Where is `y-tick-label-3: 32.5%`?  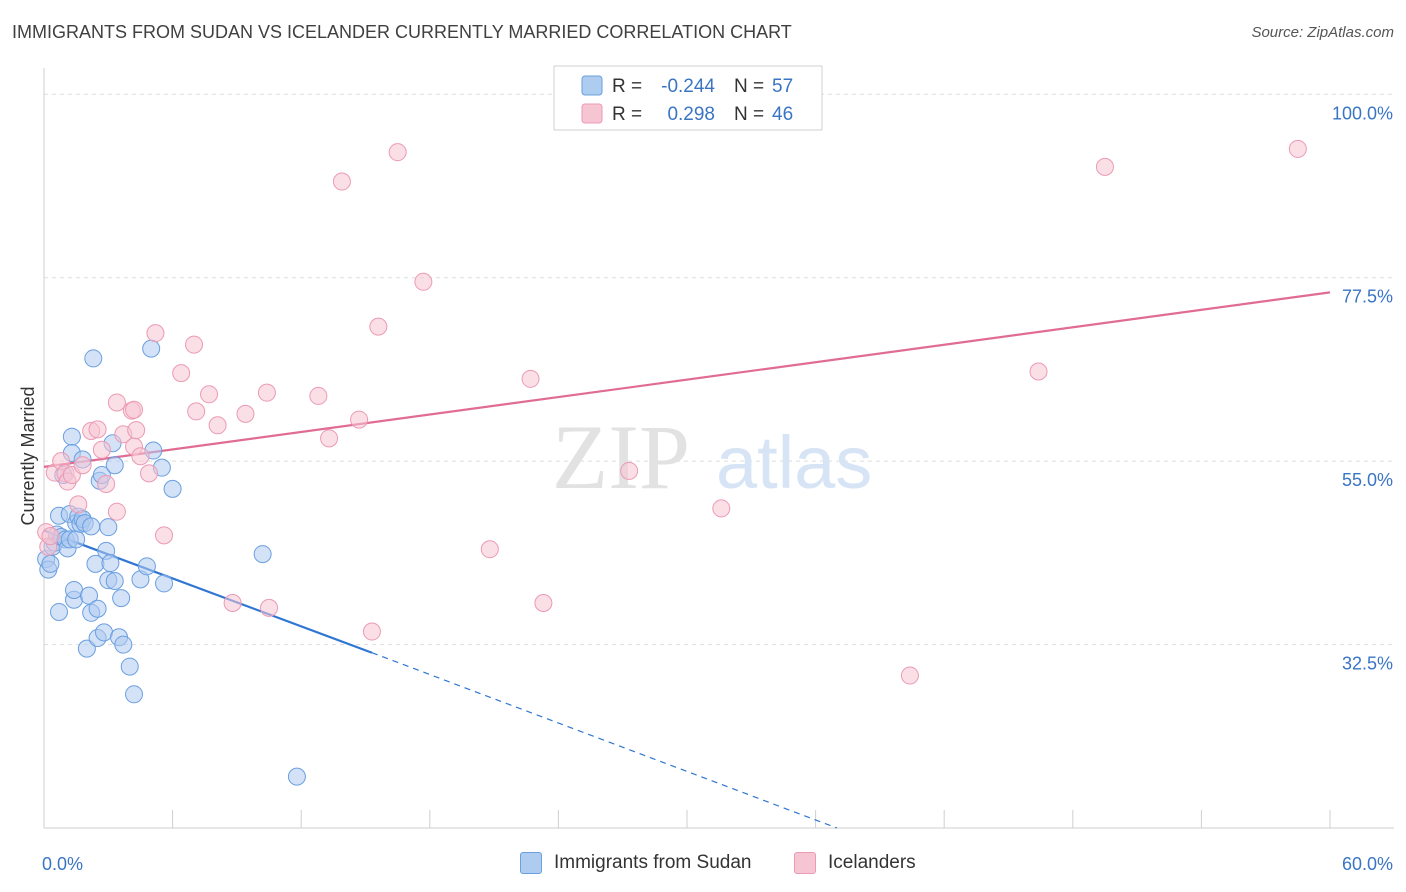
y-tick-label-3: 32.5% is located at coordinates (1367, 664).